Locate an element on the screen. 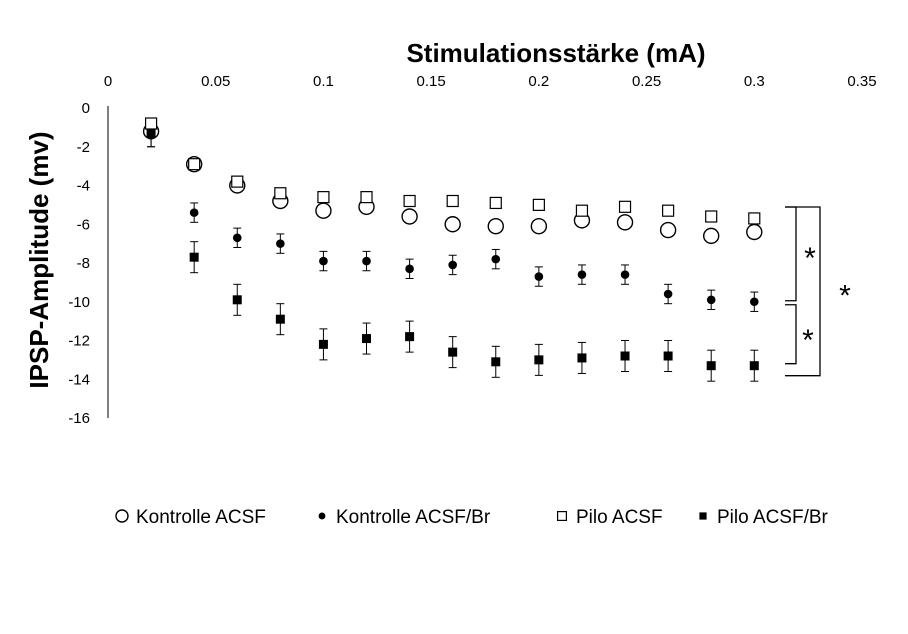 This screenshot has height=634, width=908. y-tick-label: -4 is located at coordinates (83, 186).